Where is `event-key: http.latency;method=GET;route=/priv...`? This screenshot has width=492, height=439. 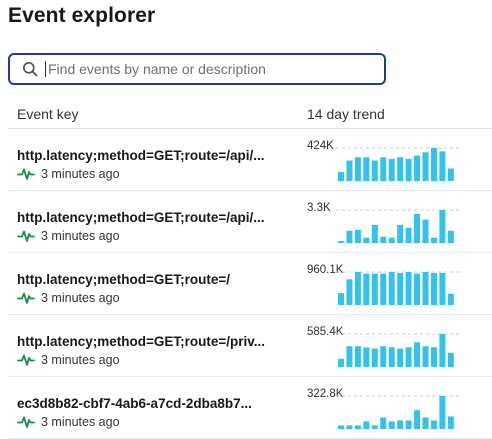
event-key: http.latency;method=GET;route=/priv... is located at coordinates (141, 341).